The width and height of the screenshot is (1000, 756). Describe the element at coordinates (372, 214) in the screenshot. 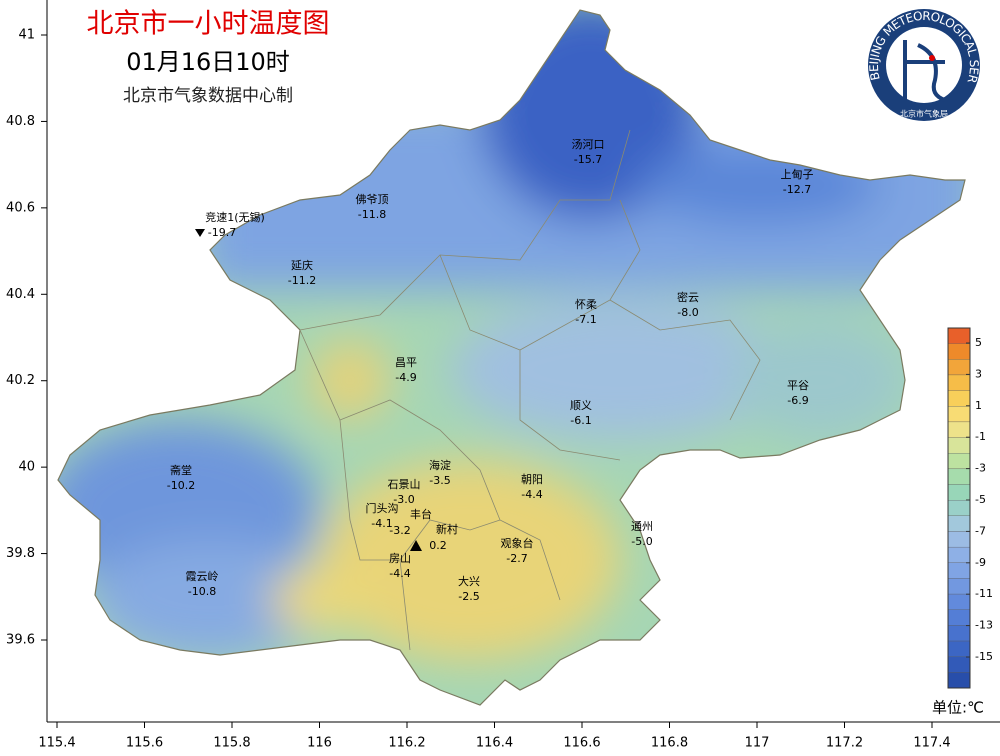

I see `station-value: -11.8` at that location.